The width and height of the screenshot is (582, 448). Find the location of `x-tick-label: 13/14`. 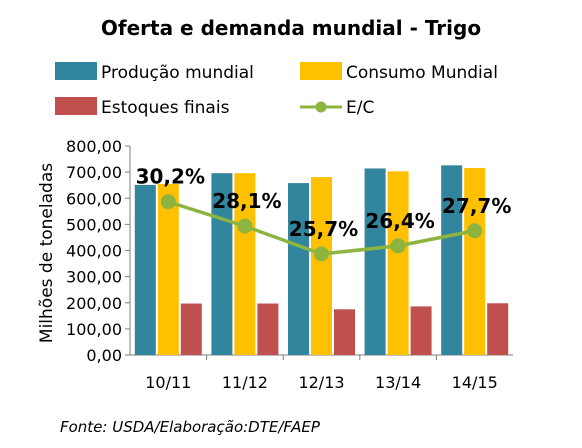

x-tick-label: 13/14 is located at coordinates (398, 382).